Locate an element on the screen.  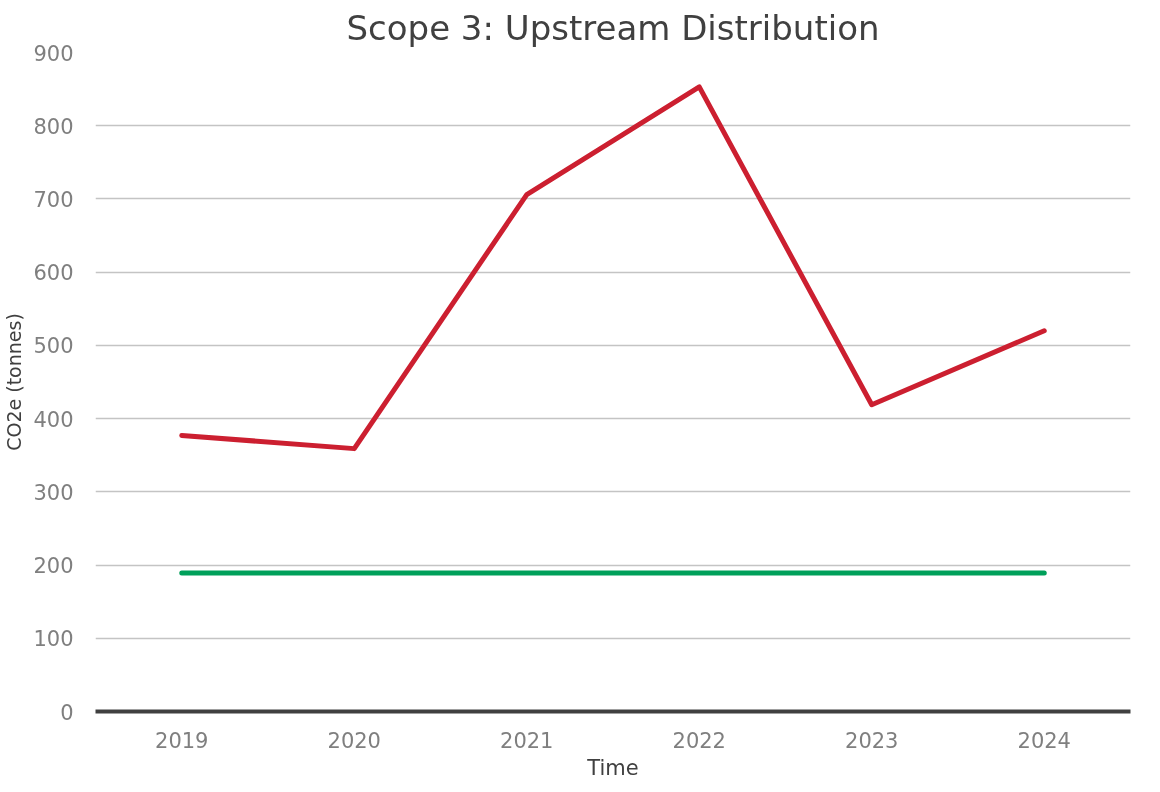
y-tick-label: 0 is located at coordinates (67, 712).